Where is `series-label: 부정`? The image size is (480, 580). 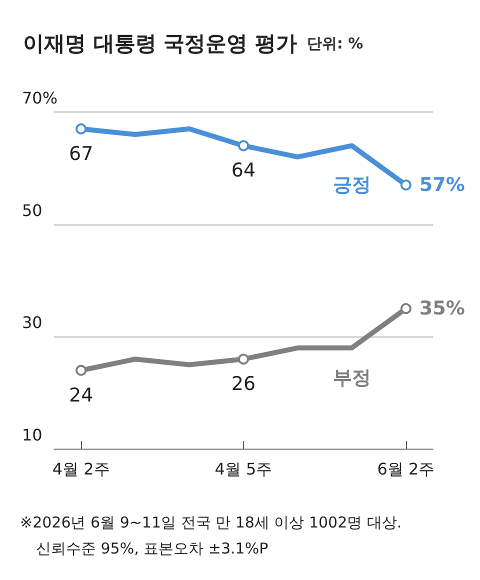
series-label: 부정 is located at coordinates (351, 377).